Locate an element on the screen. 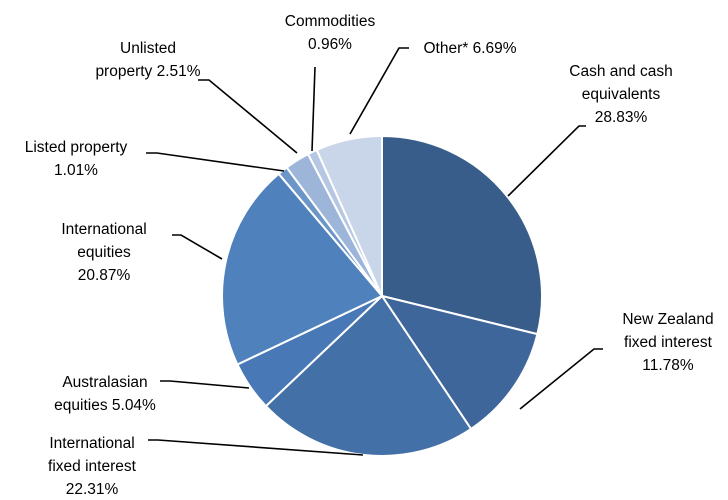  slice-label-line: Australasian is located at coordinates (104, 382).